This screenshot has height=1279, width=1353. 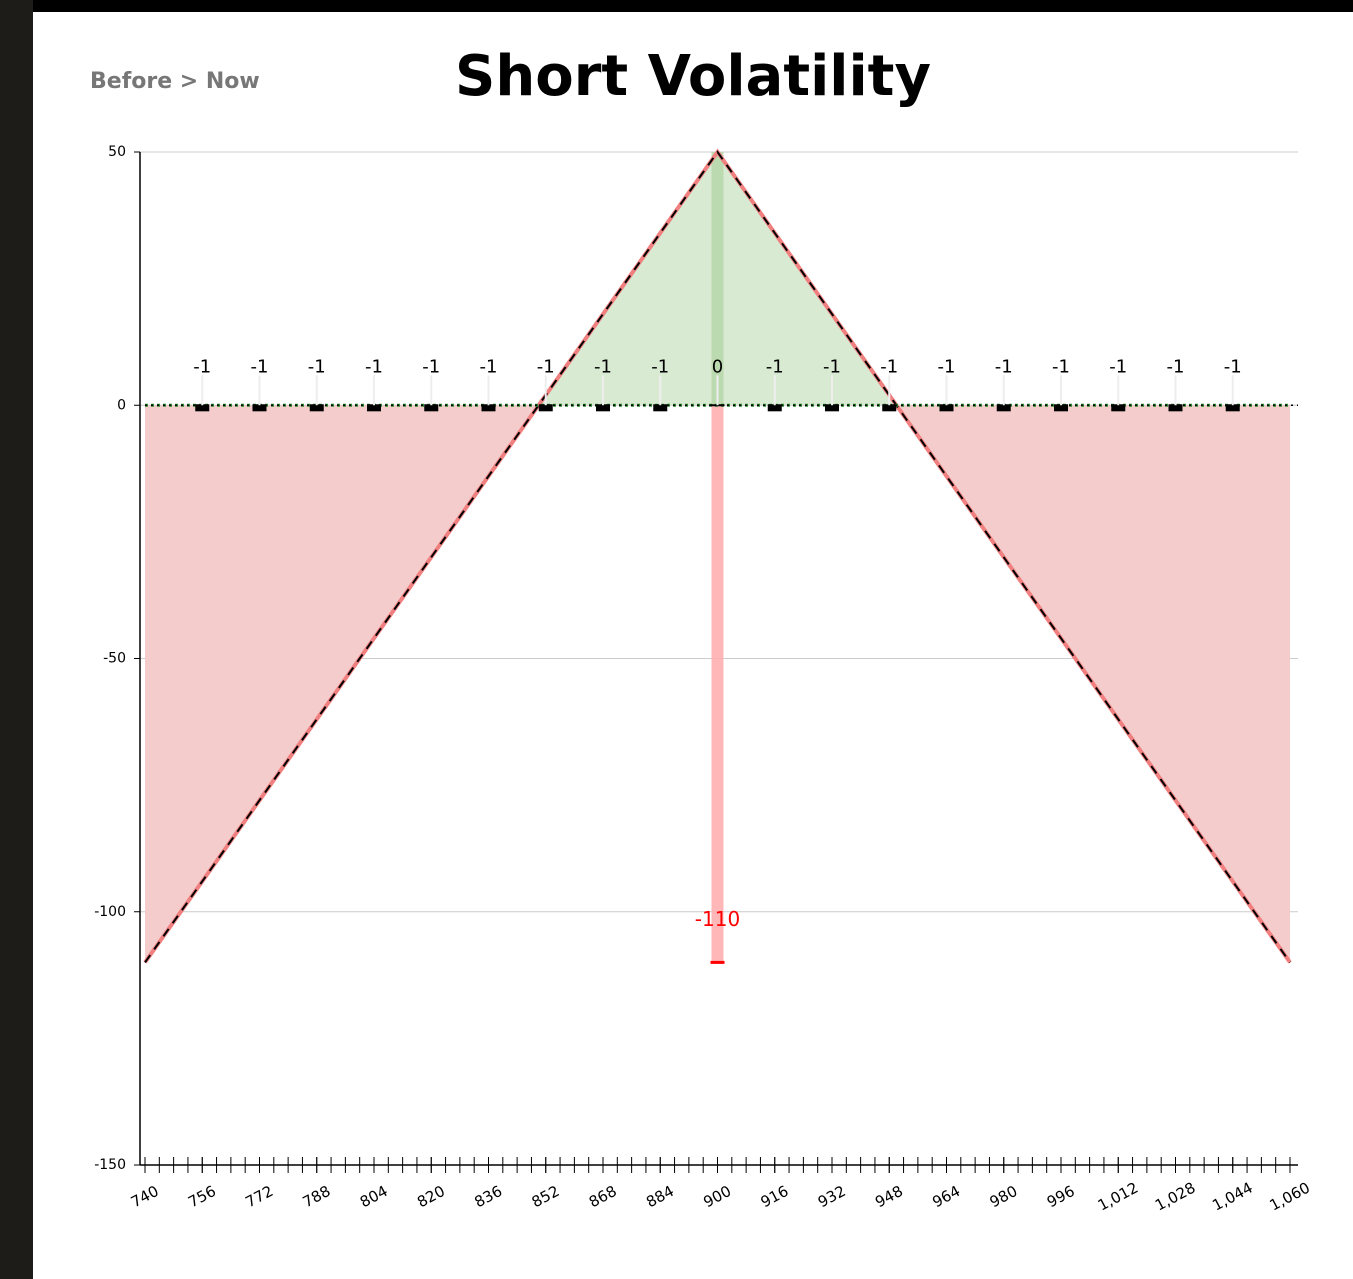 What do you see at coordinates (114, 659) in the screenshot?
I see `y-tick-label: -50` at bounding box center [114, 659].